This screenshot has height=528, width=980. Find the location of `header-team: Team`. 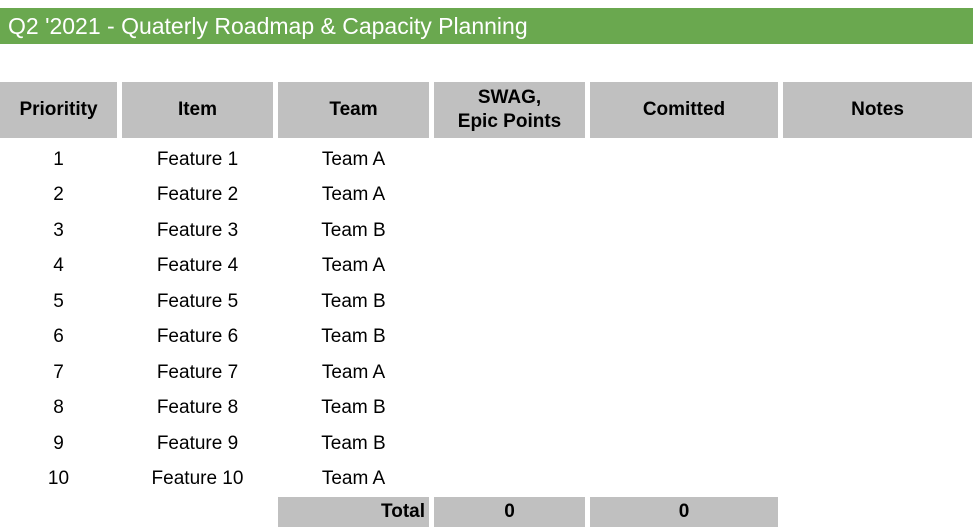

header-team: Team is located at coordinates (353, 109).